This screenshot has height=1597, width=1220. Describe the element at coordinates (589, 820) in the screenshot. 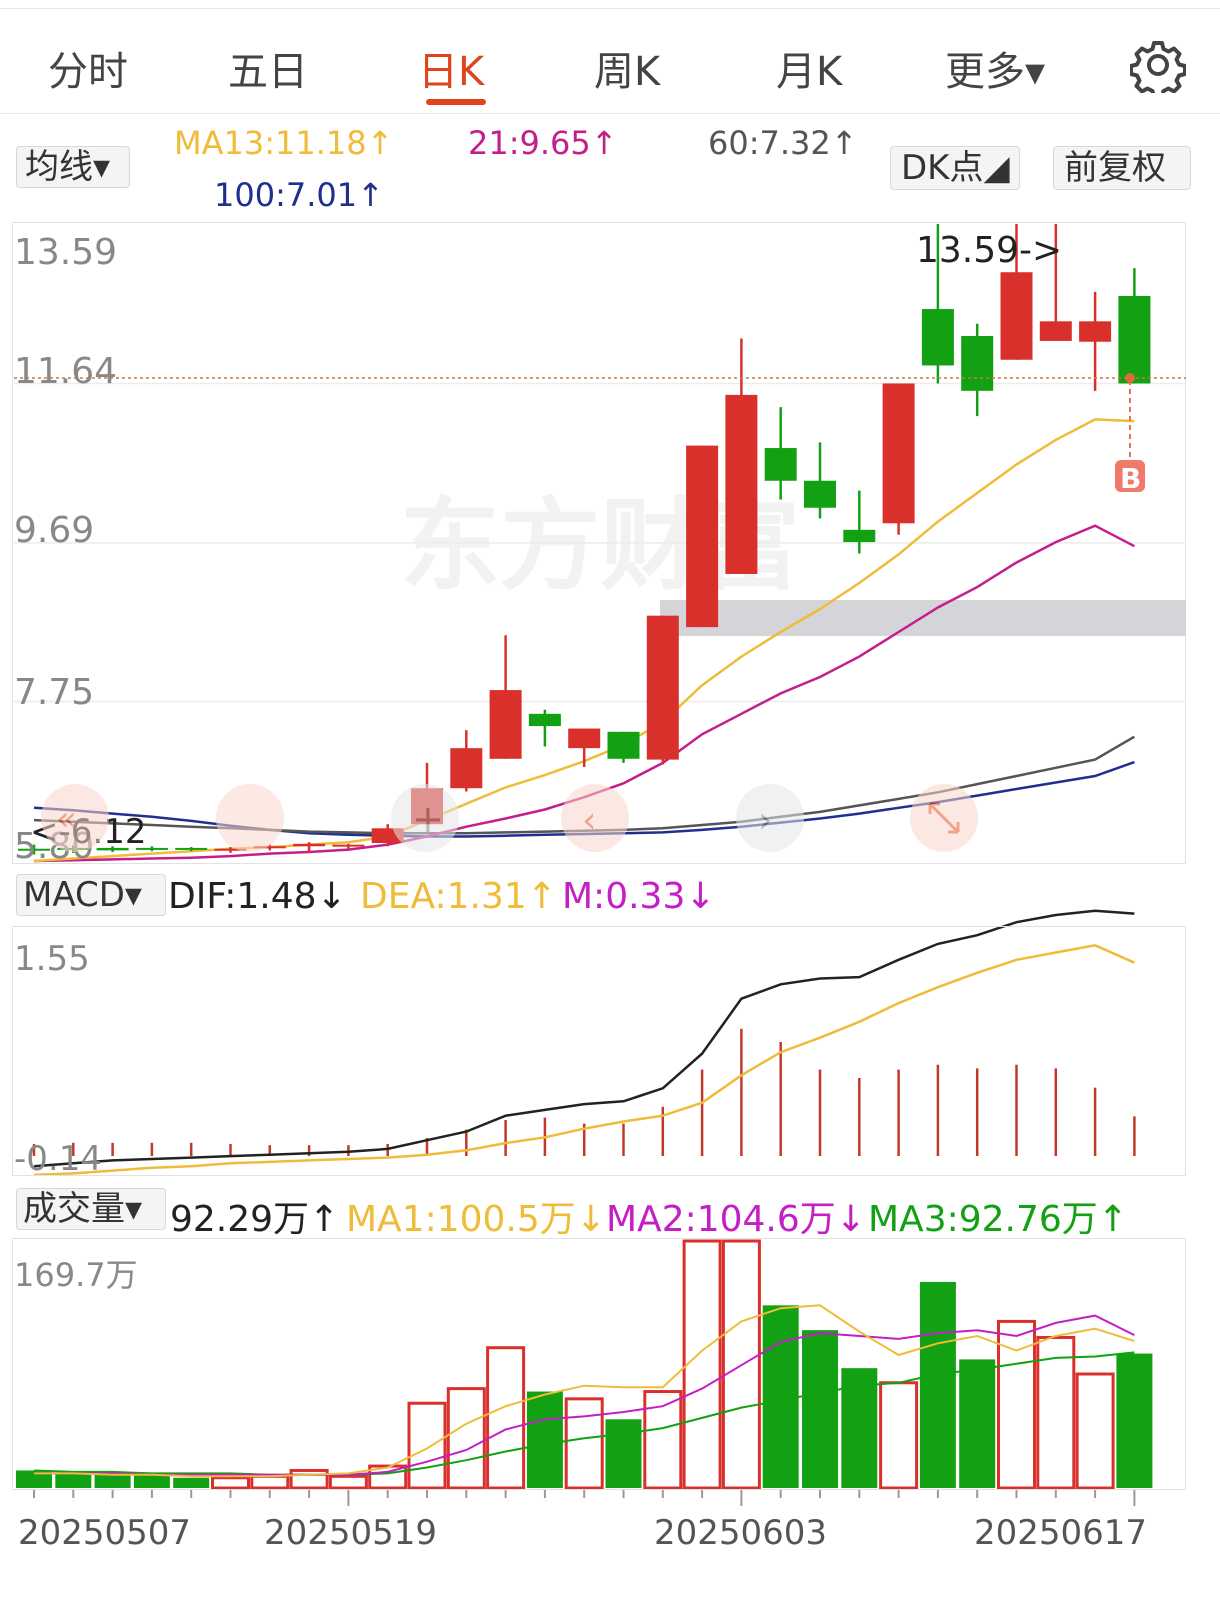

I see `chevron-left-icon: ‹` at that location.